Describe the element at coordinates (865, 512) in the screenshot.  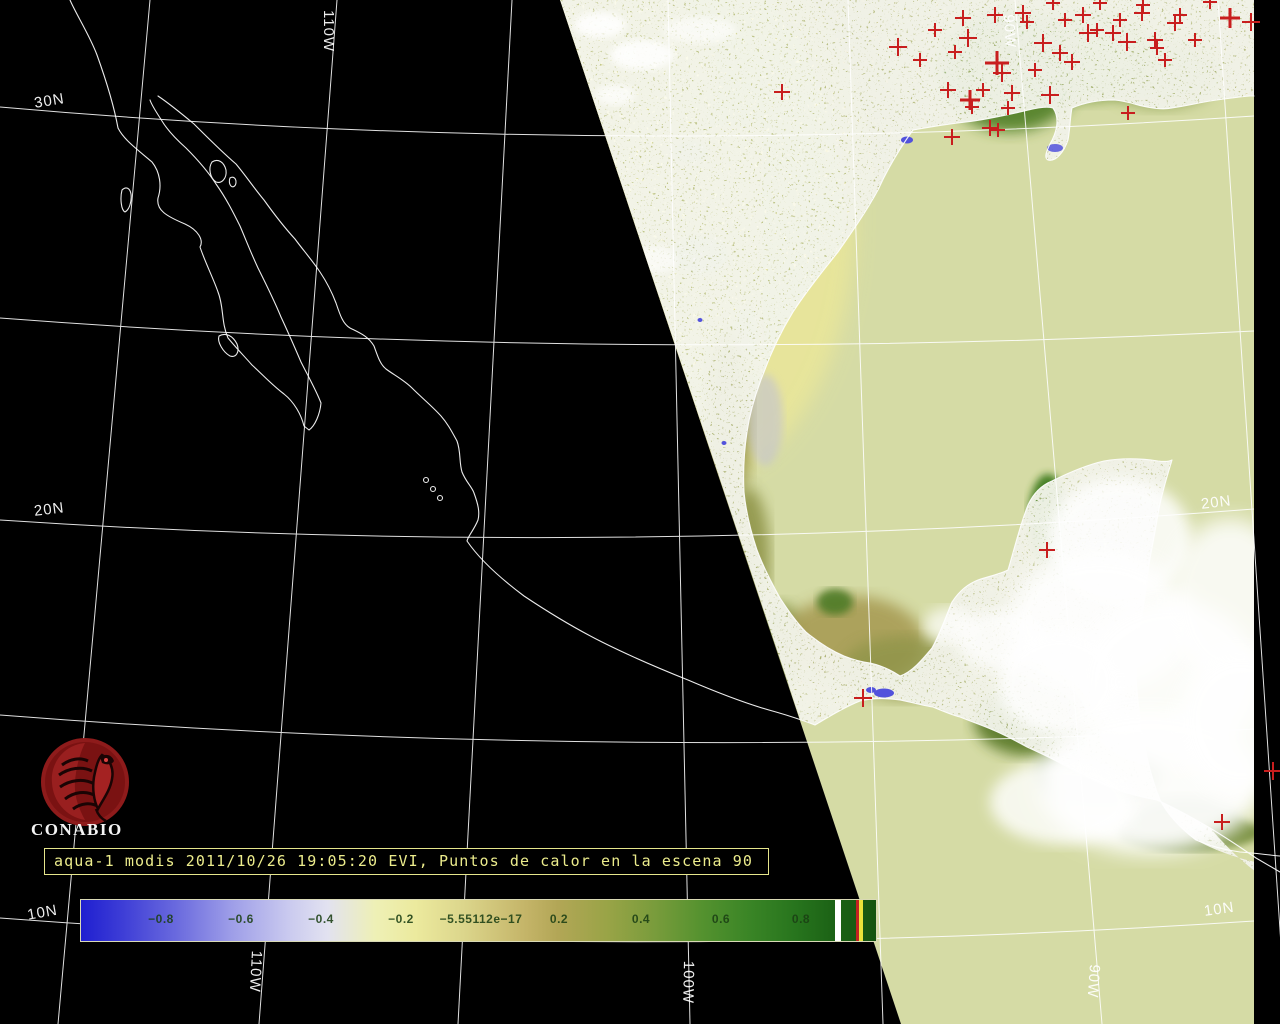
I see `meridian-95W` at that location.